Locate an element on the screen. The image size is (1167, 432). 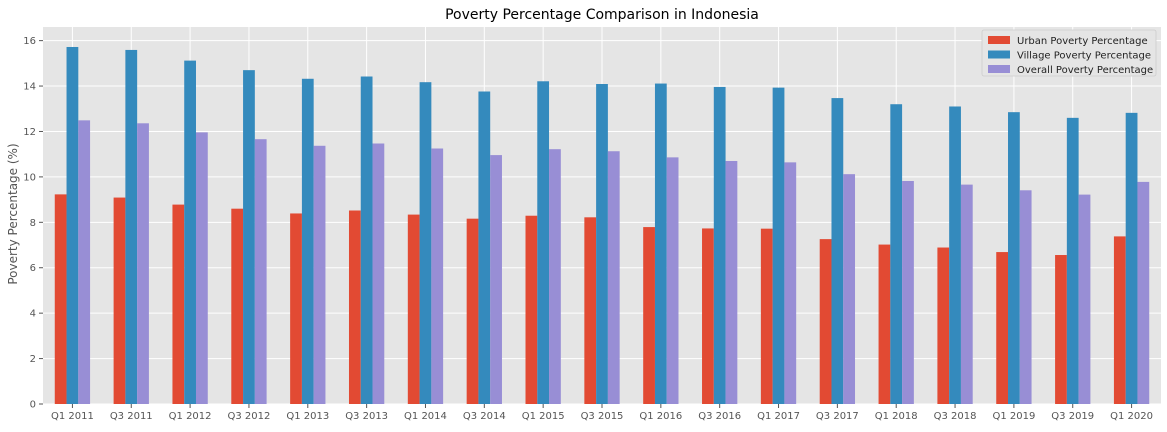
y-tick-label: 16 is located at coordinates (29, 41).